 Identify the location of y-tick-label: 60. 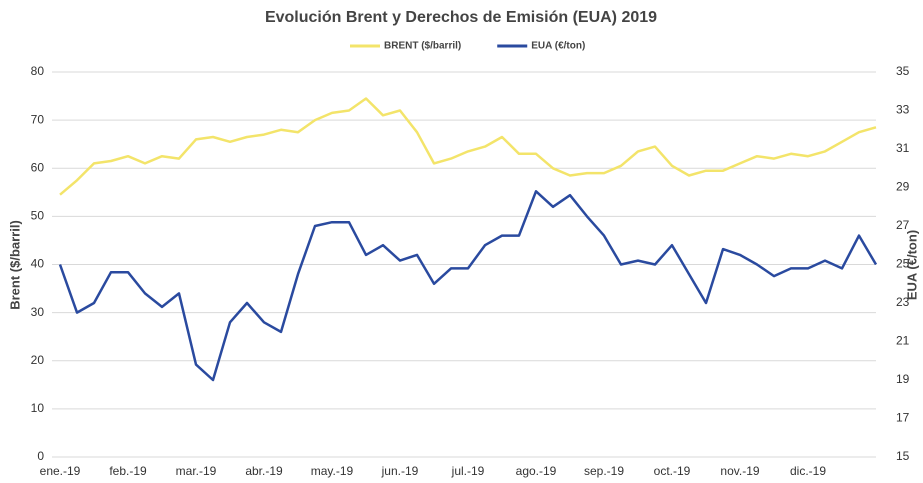
(38, 167).